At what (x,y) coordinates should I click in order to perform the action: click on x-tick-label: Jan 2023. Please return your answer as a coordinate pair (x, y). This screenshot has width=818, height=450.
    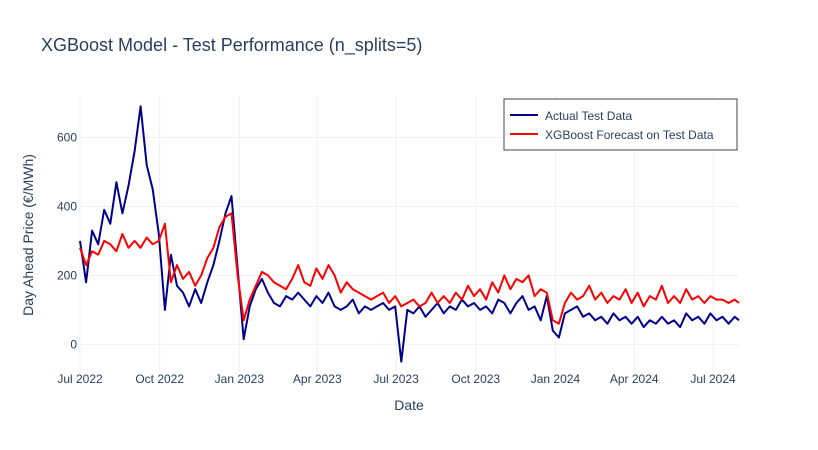
    Looking at the image, I should click on (240, 379).